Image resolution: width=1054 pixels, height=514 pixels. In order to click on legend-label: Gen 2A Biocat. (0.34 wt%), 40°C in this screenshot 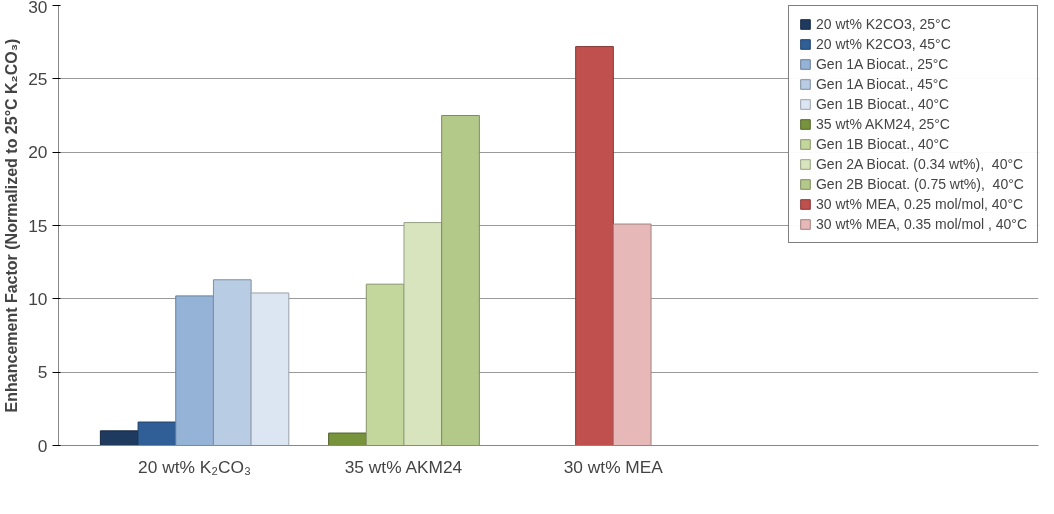, I will do `click(919, 164)`.